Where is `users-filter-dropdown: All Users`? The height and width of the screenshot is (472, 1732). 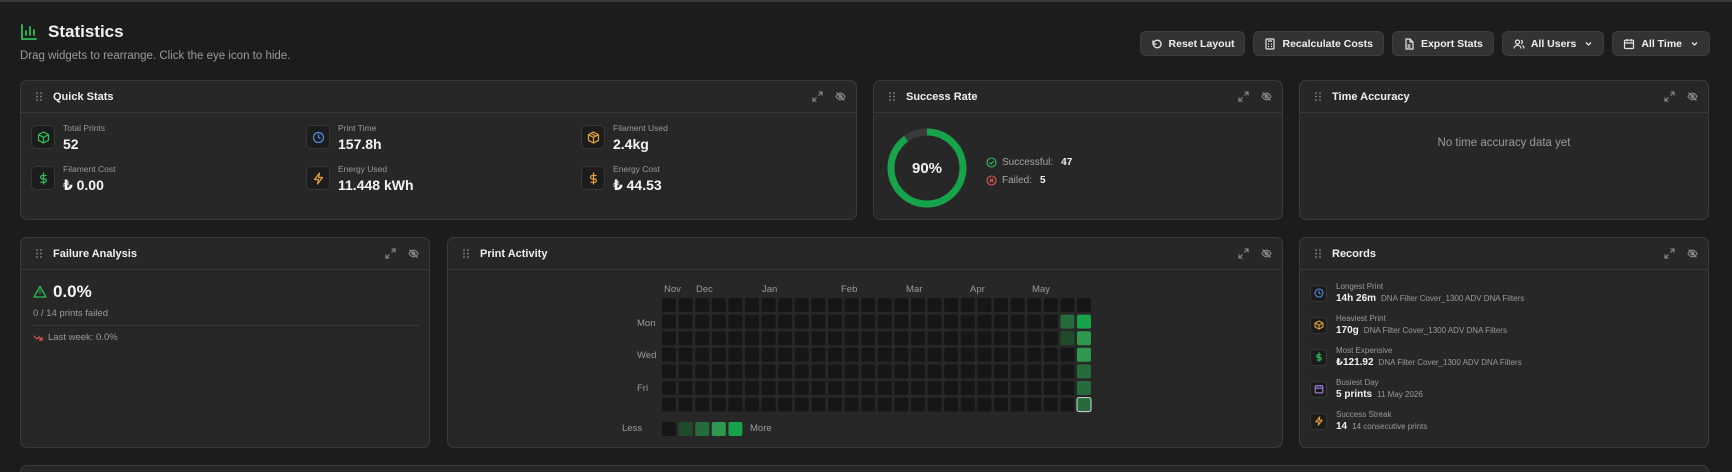
users-filter-dropdown: All Users is located at coordinates (1553, 43).